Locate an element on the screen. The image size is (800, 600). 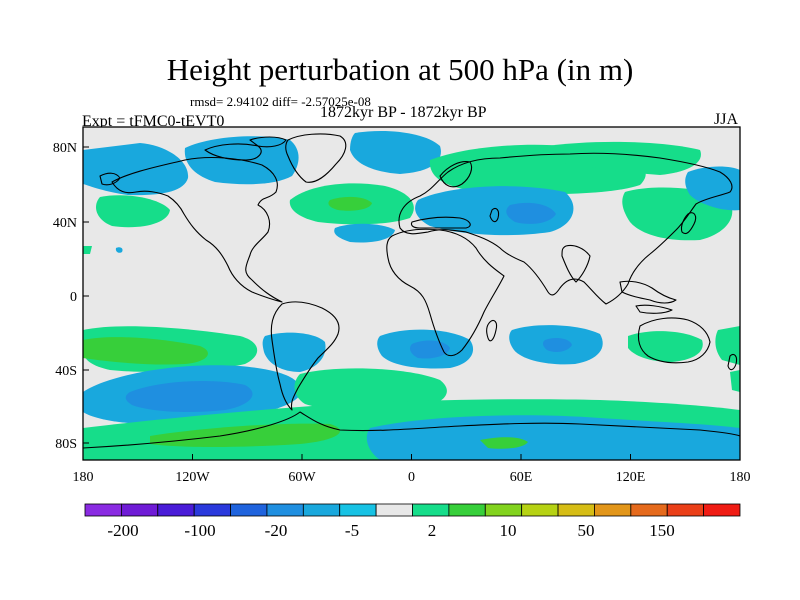
lat-tick-label: 40N is located at coordinates (65, 223).